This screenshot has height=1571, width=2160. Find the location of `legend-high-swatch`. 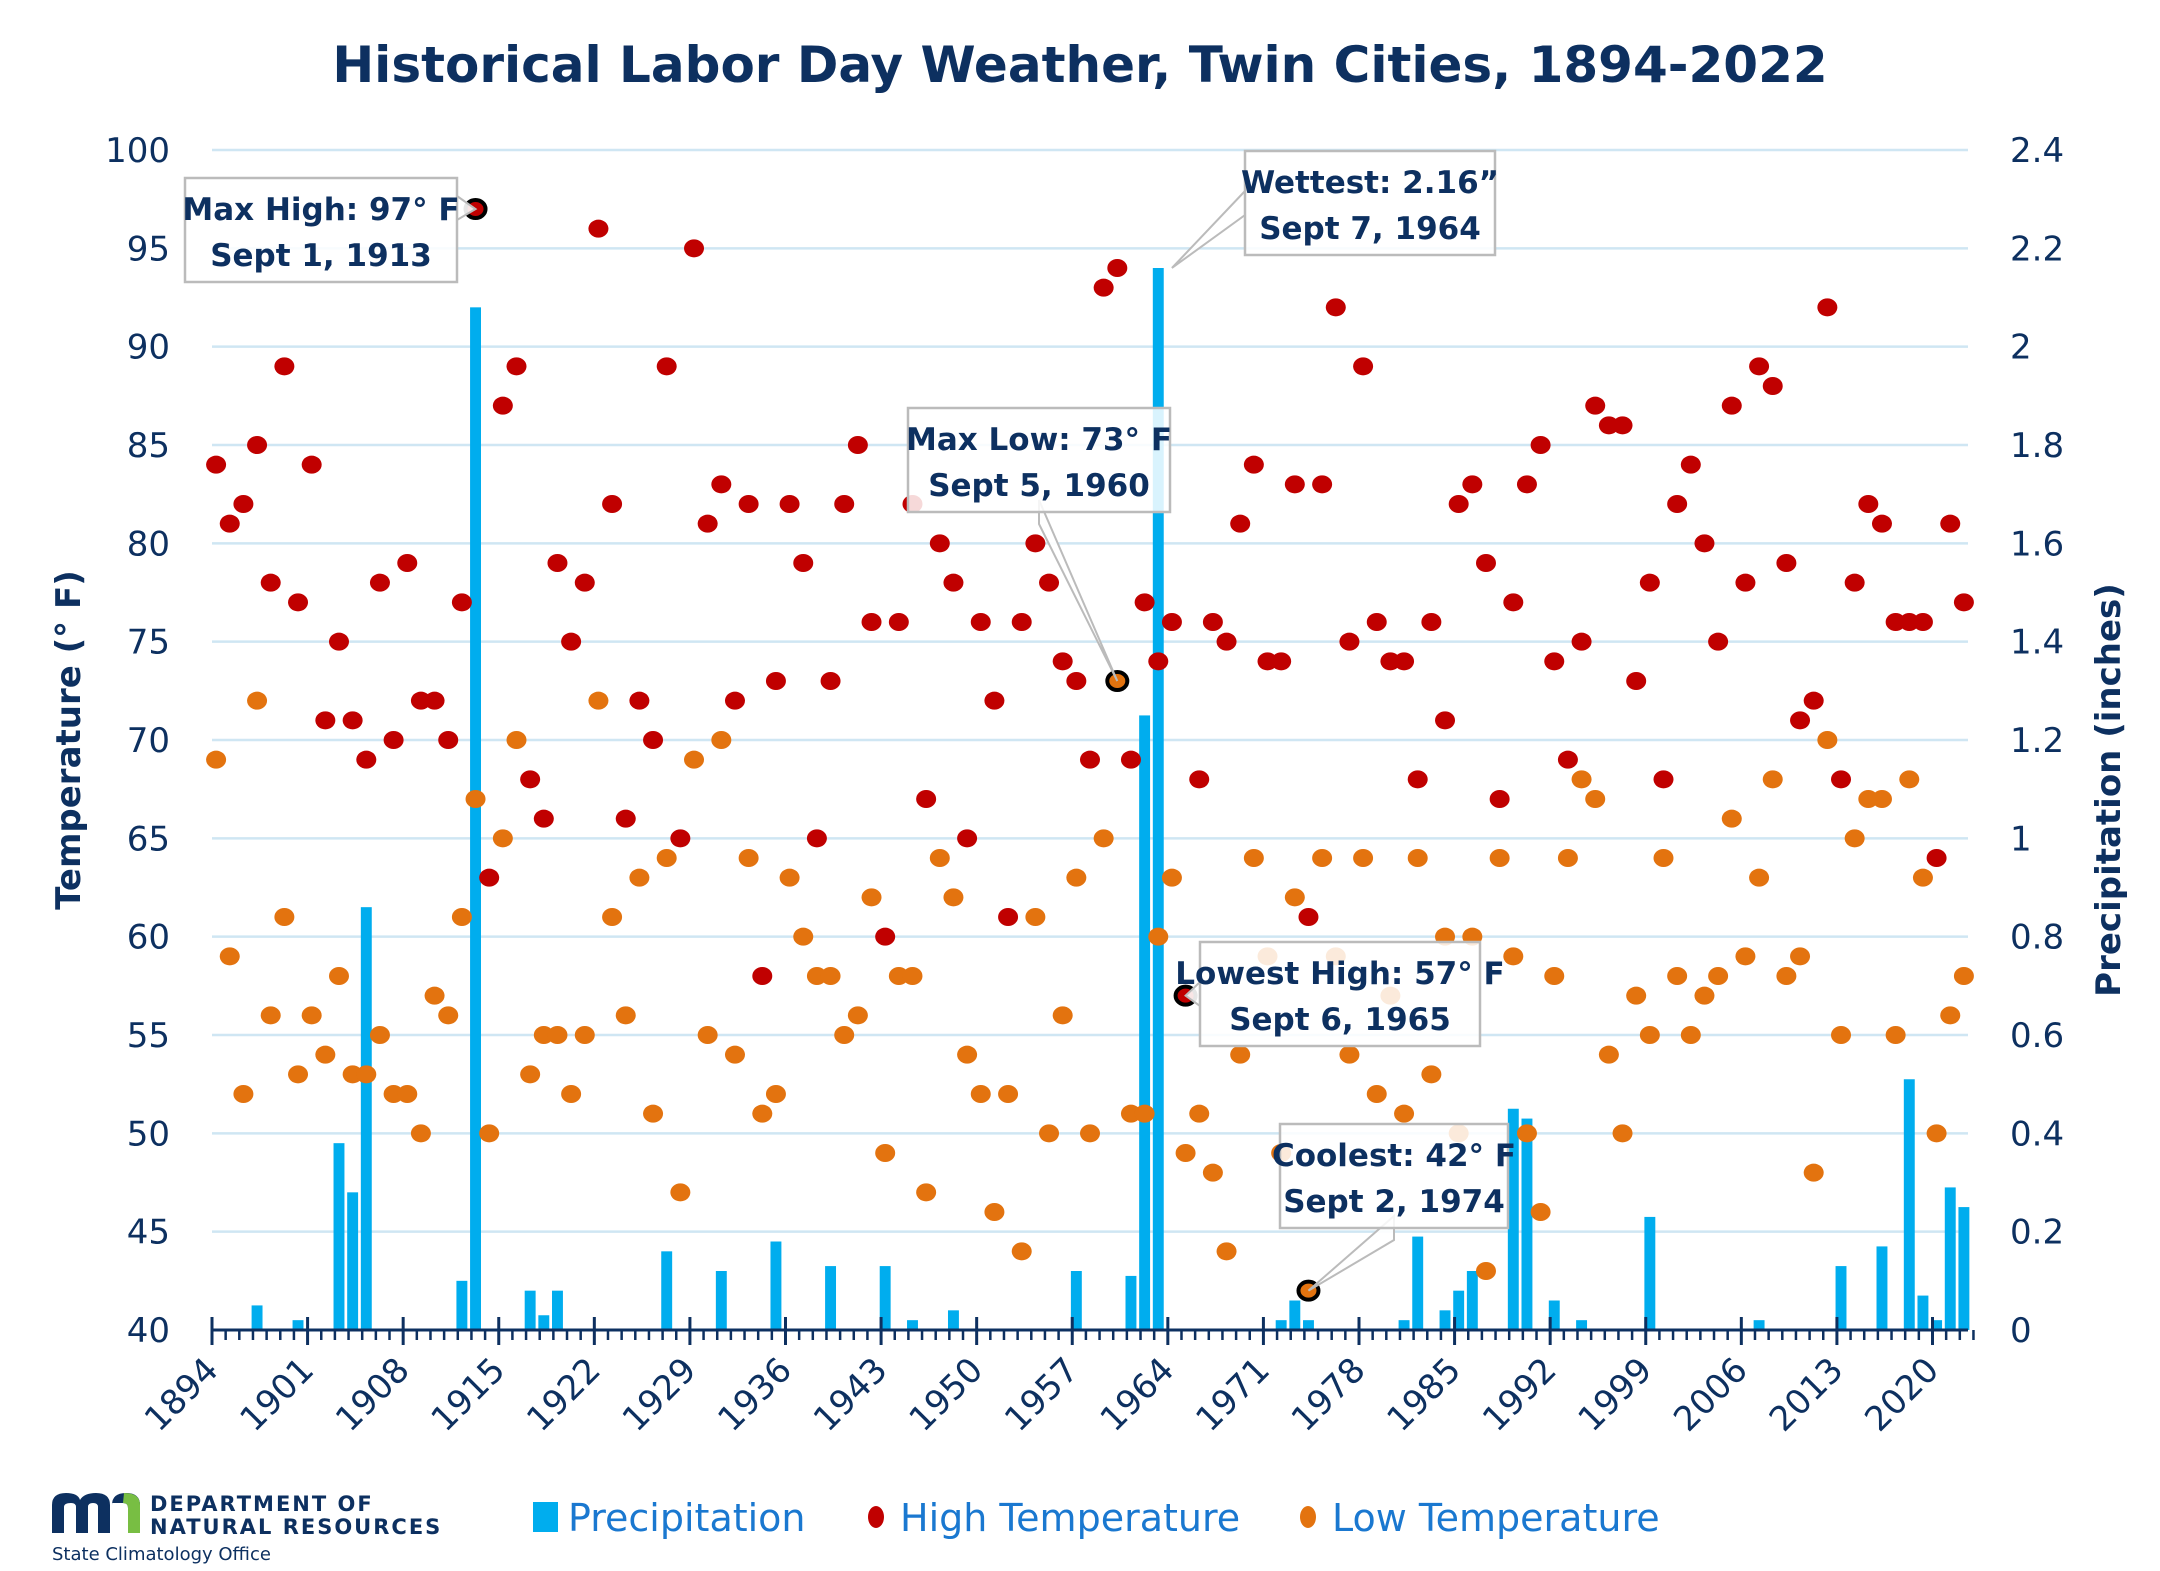

legend-high-swatch is located at coordinates (876, 1517).